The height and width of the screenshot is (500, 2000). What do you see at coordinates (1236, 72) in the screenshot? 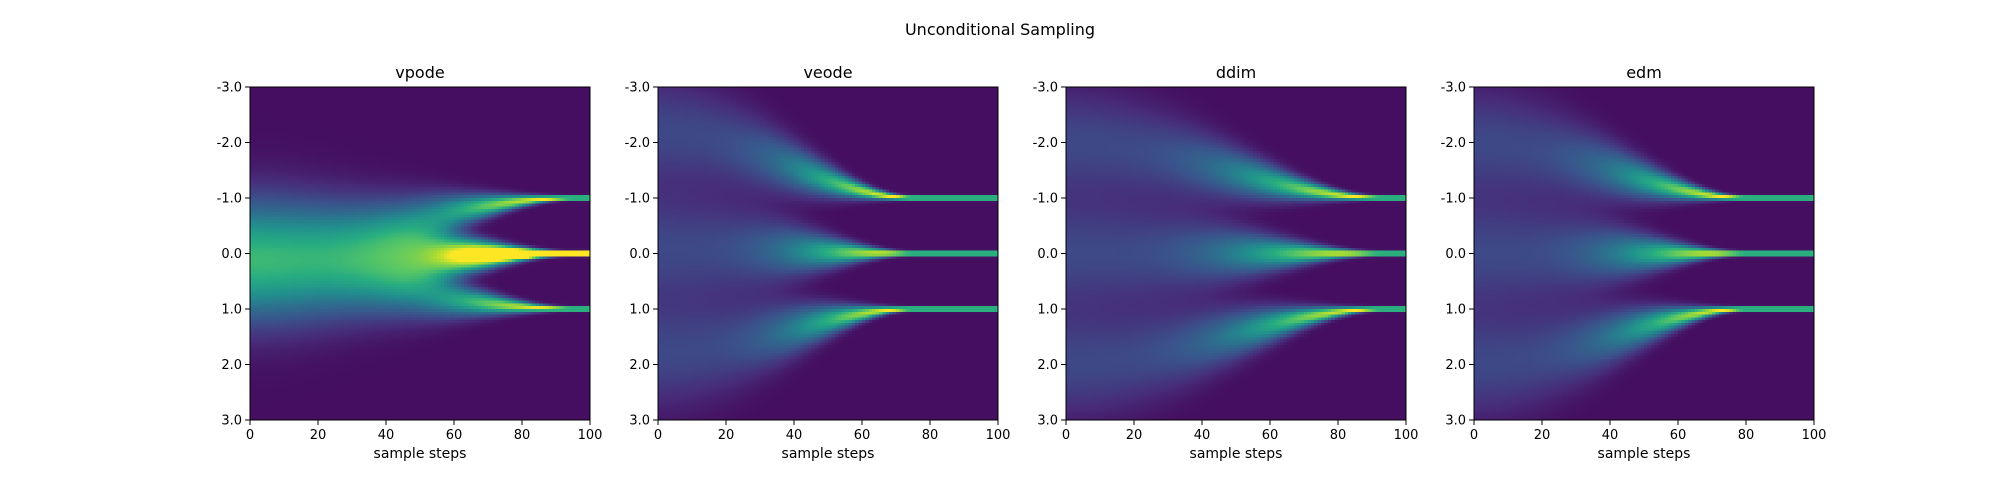
I see `panel-title: ddim` at bounding box center [1236, 72].